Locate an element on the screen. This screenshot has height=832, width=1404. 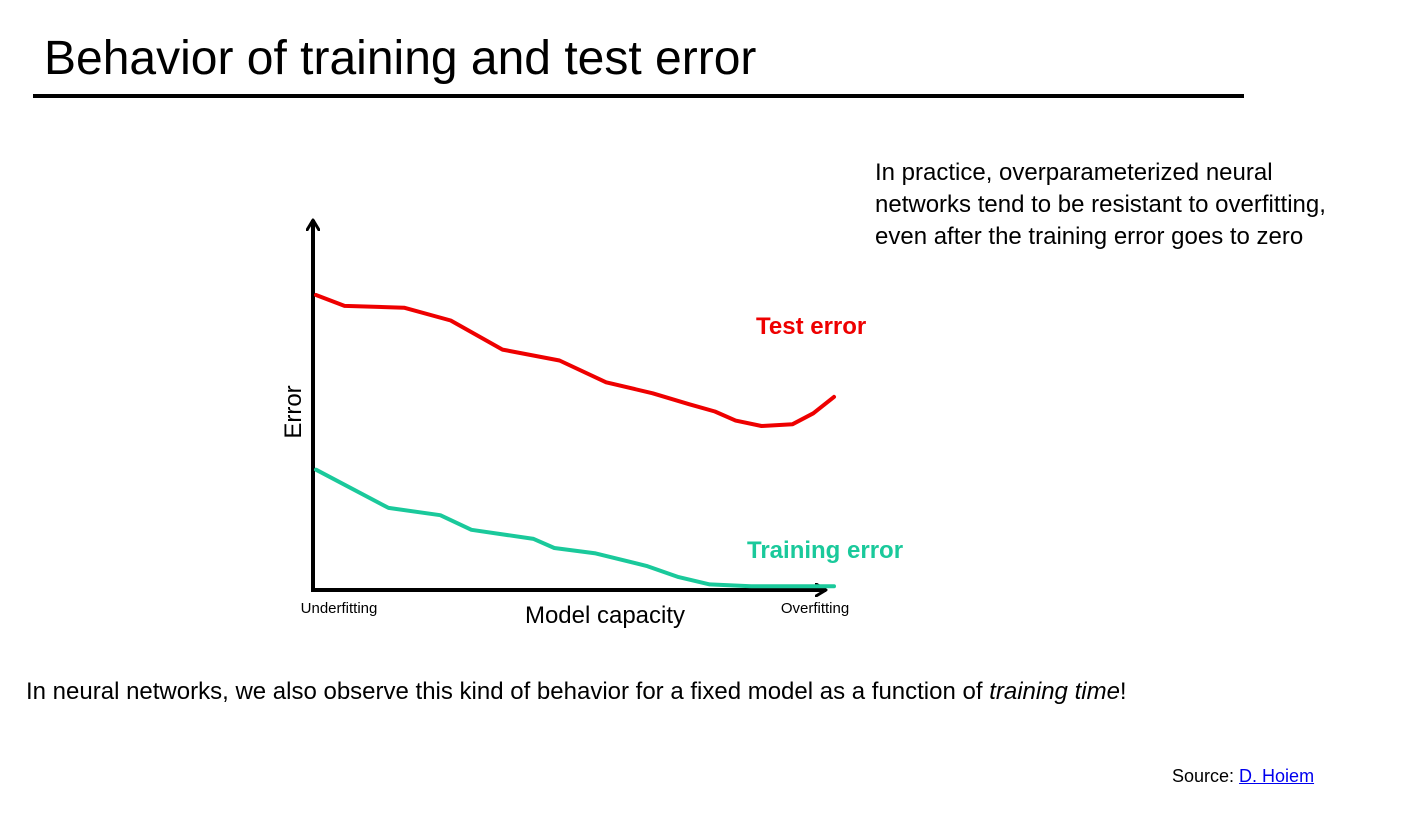
series-label-training-error: Training error is located at coordinates (825, 550).